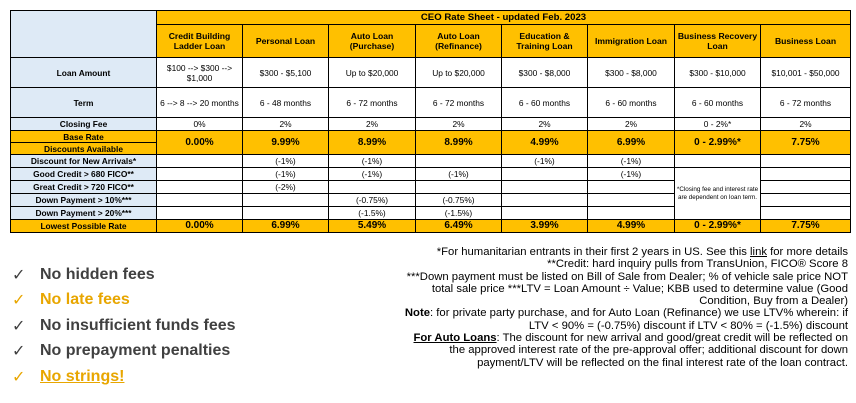 Image resolution: width=856 pixels, height=403 pixels. I want to click on table-cell: 0%, so click(199, 124).